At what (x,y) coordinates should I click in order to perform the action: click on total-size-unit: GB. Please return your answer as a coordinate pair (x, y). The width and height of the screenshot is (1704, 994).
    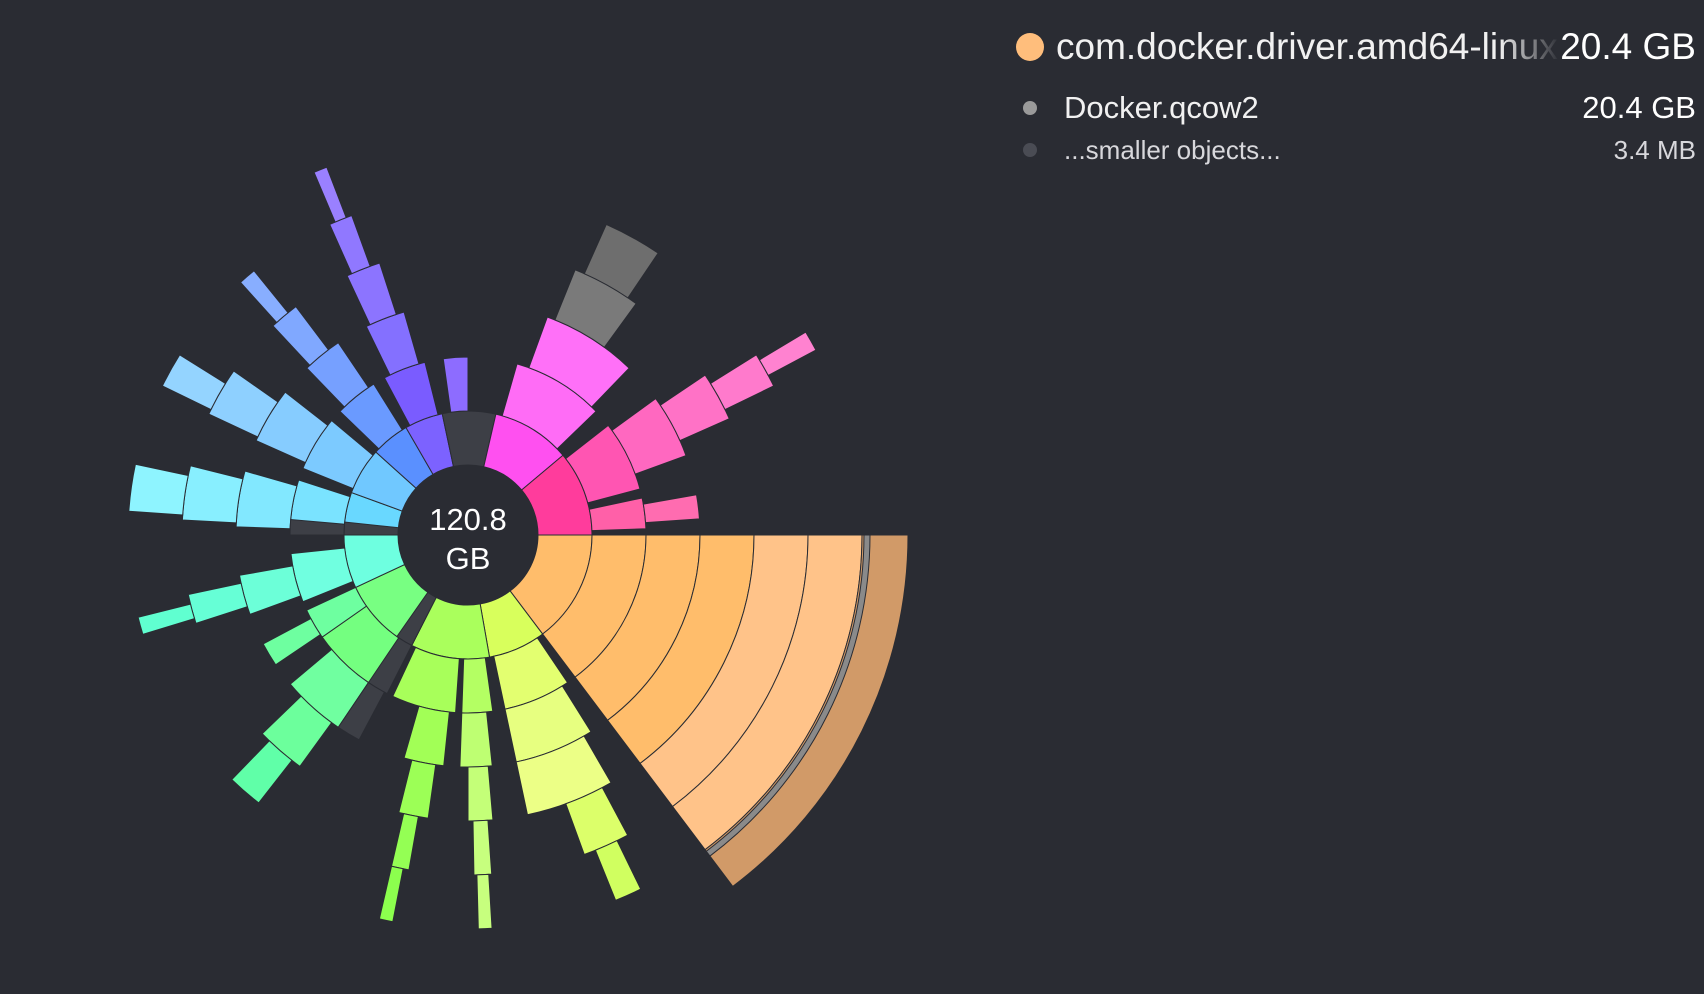
    Looking at the image, I should click on (468, 558).